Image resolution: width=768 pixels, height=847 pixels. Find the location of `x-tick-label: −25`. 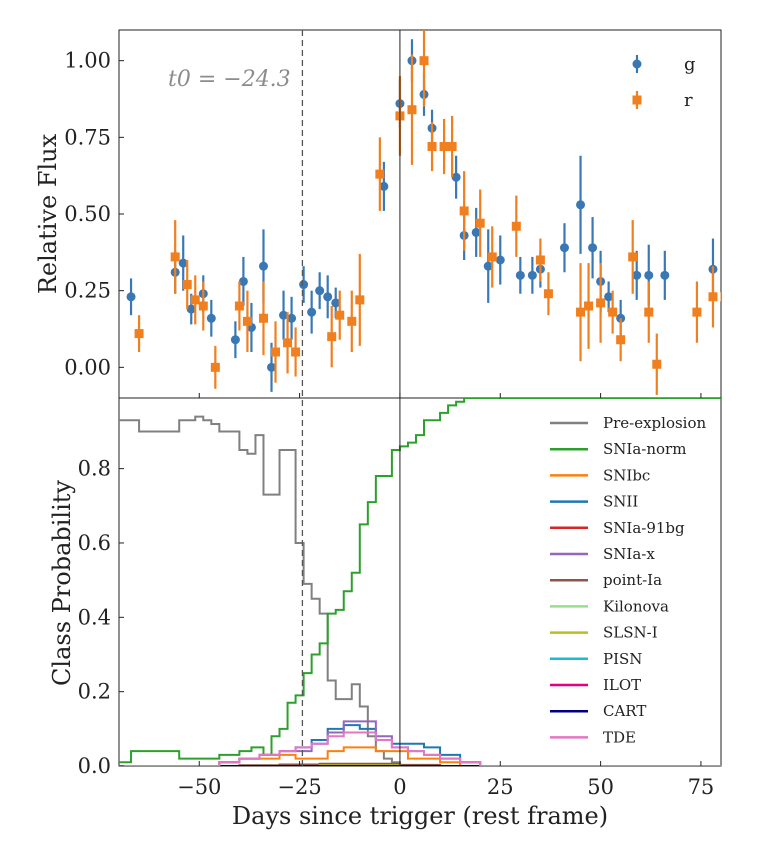

x-tick-label: −25 is located at coordinates (299, 787).